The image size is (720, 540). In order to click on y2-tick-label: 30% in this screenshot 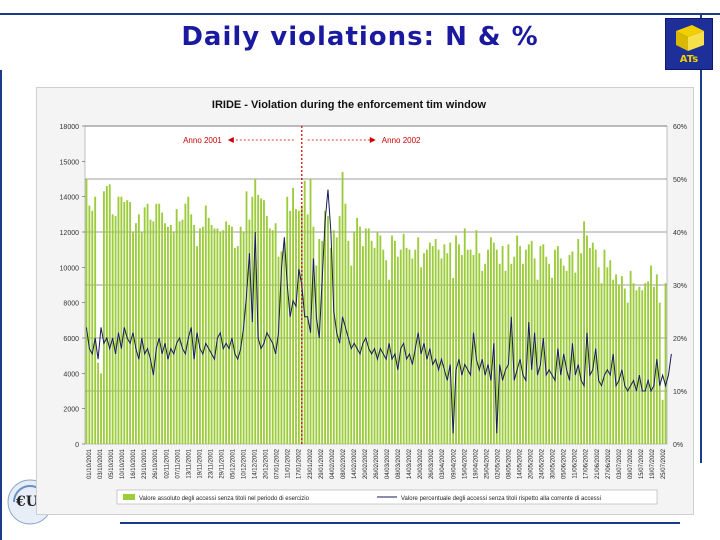, I will do `click(680, 286)`.